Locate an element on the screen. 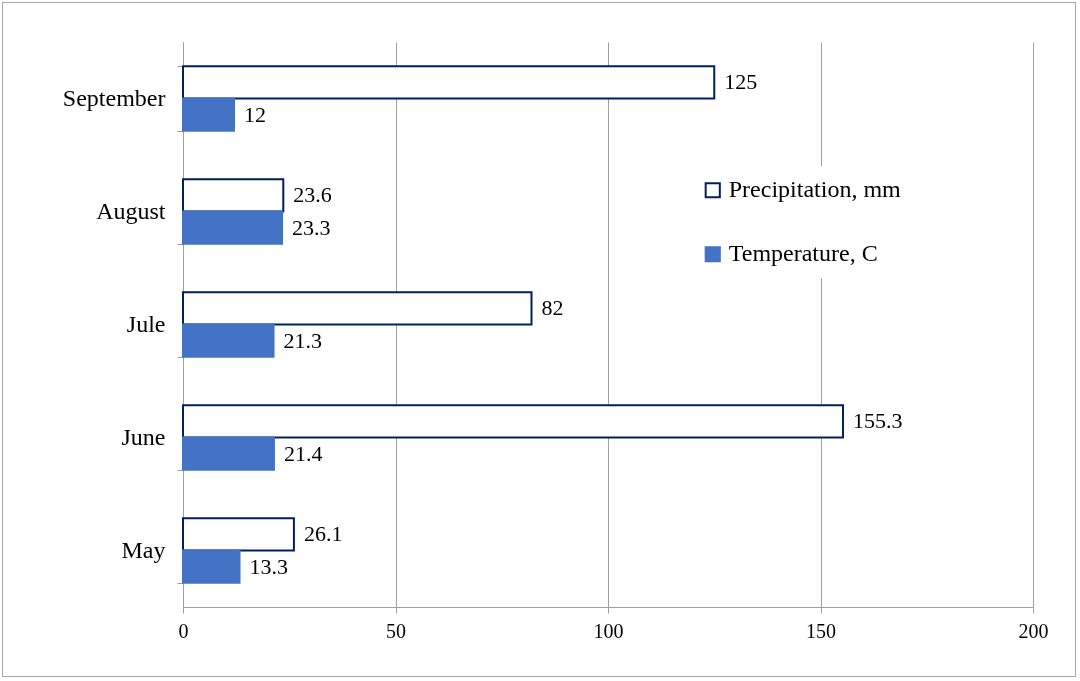 The height and width of the screenshot is (681, 1080). legend-label: Temperature, C is located at coordinates (803, 253).